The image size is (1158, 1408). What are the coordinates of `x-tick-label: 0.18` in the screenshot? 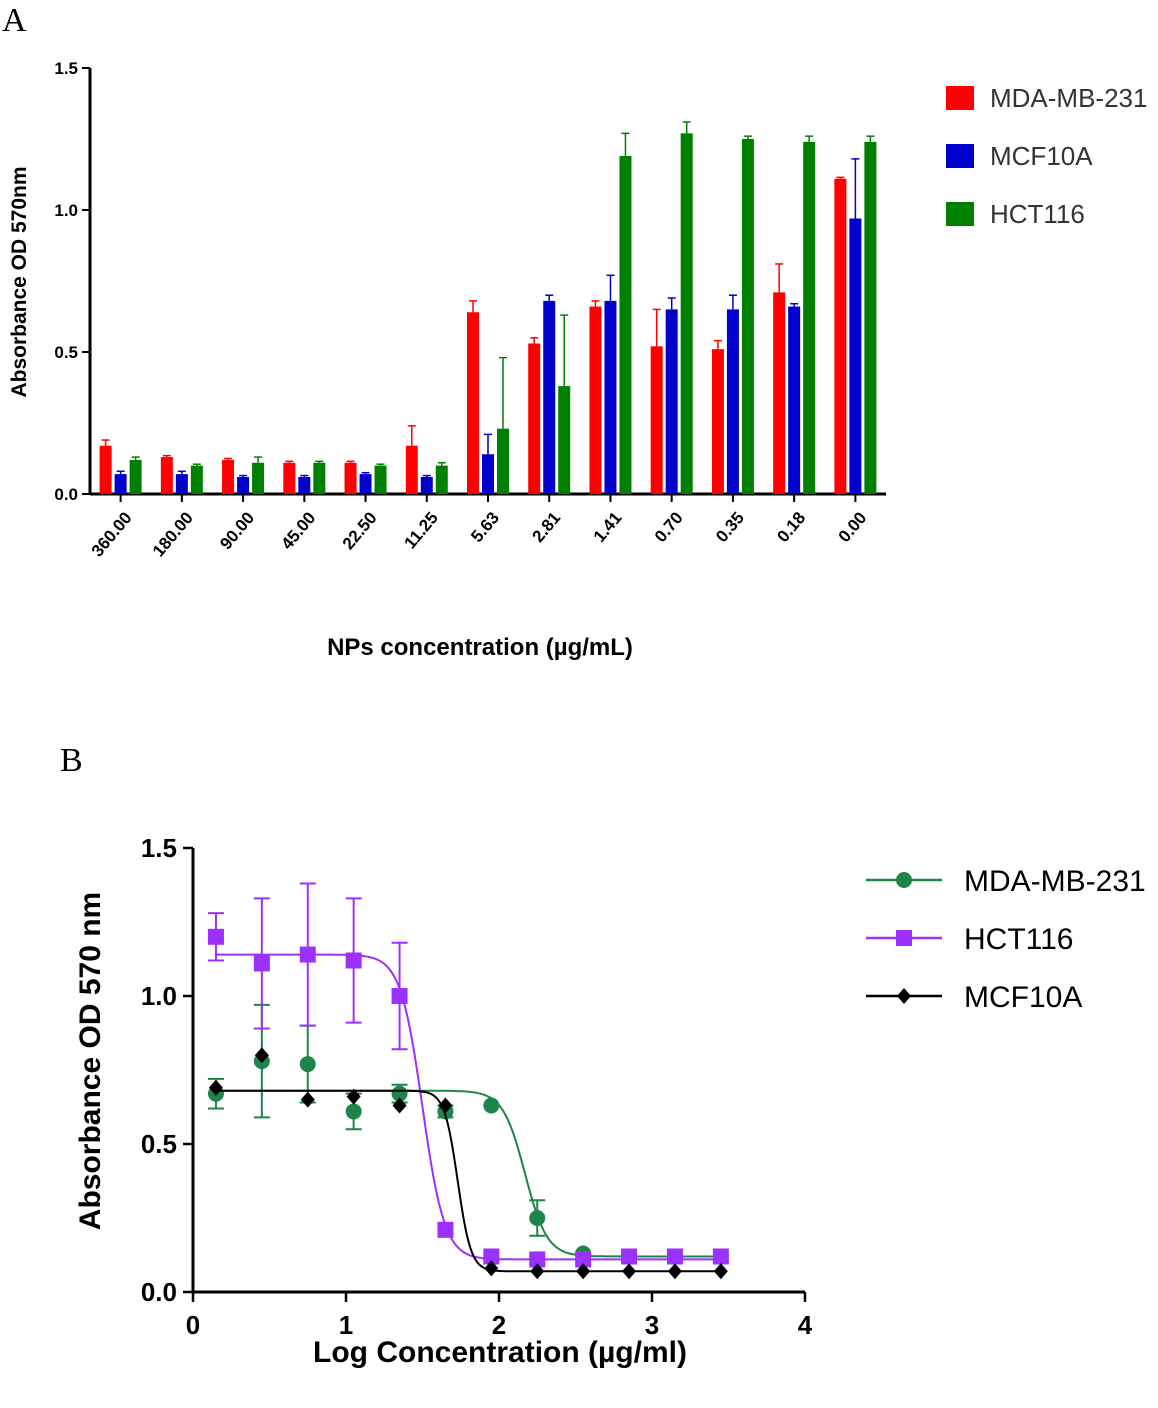 It's located at (791, 527).